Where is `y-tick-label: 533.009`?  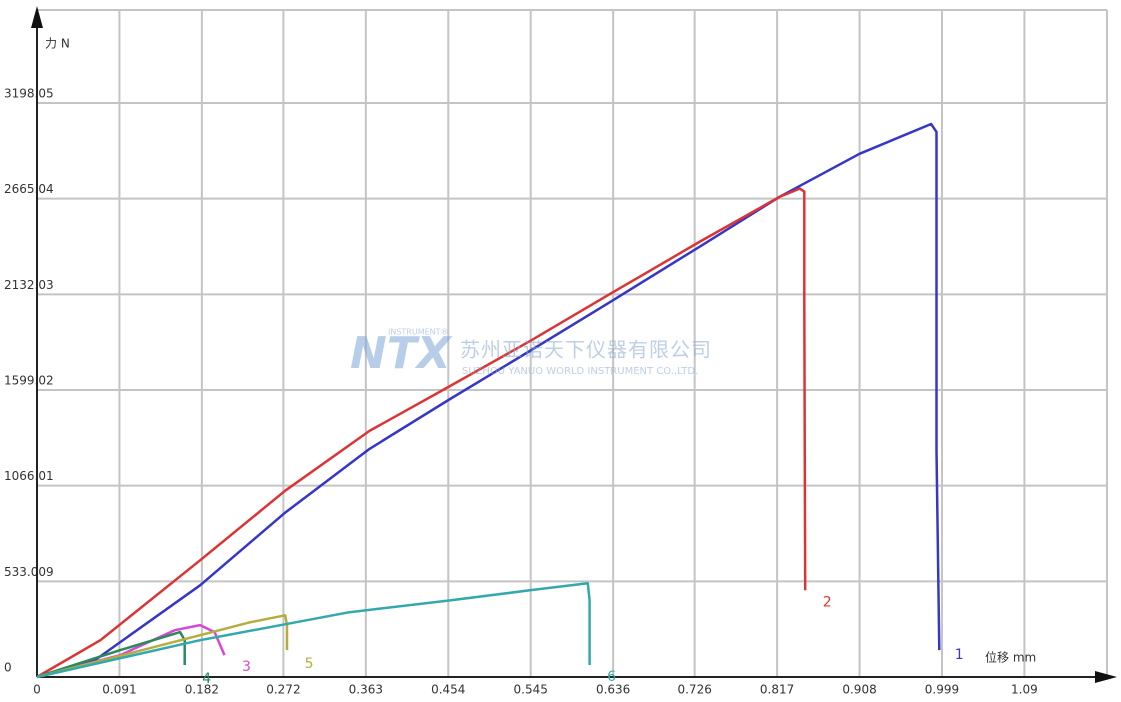
y-tick-label: 533.009 is located at coordinates (29, 572).